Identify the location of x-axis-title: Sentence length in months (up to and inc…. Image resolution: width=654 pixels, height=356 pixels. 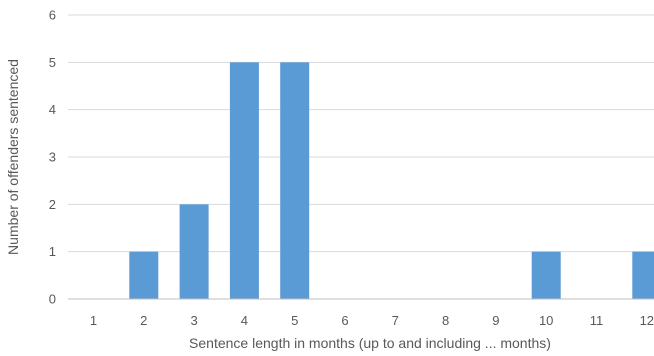
(370, 343).